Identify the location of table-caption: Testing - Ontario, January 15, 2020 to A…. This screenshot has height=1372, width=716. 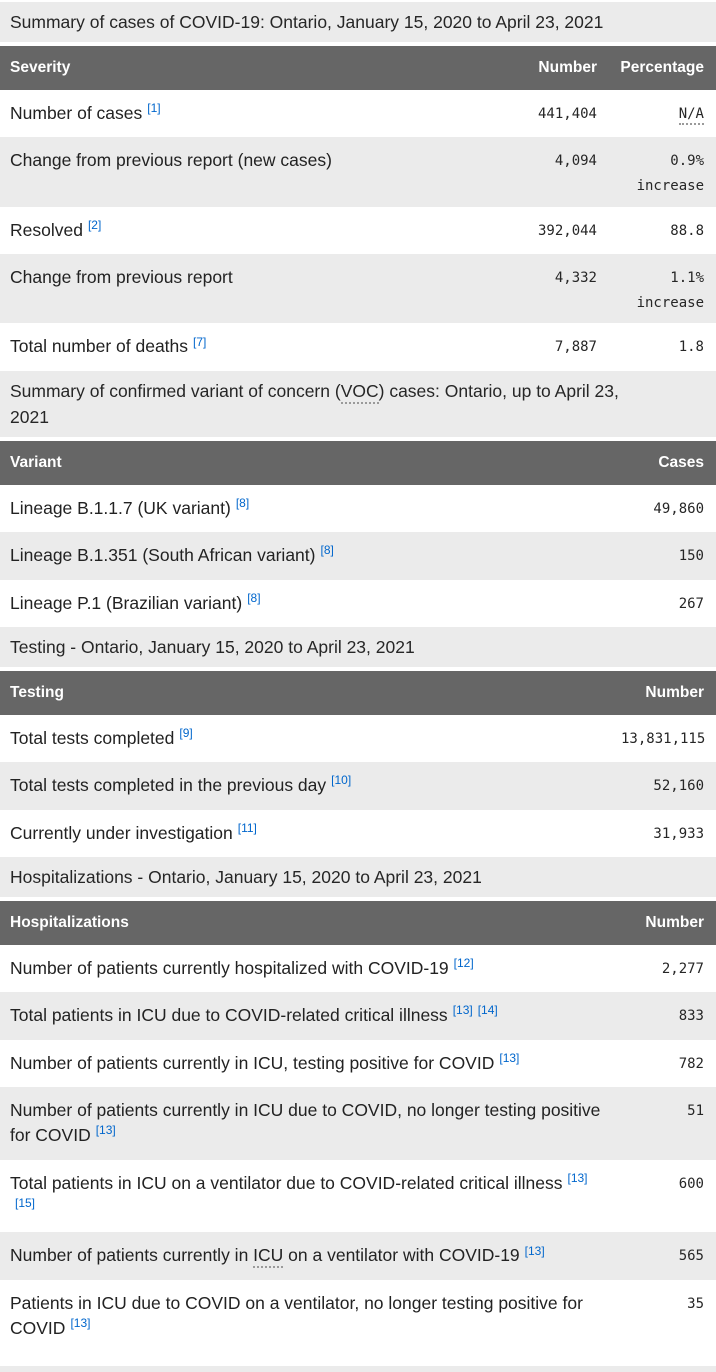
(358, 649).